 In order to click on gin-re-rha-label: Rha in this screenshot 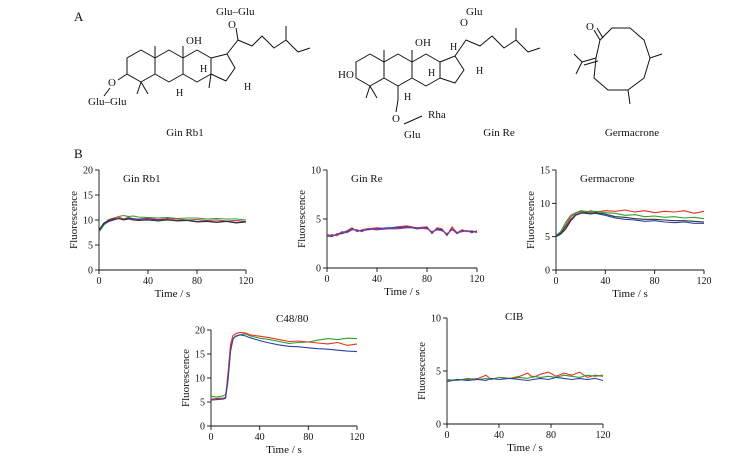, I will do `click(437, 115)`.